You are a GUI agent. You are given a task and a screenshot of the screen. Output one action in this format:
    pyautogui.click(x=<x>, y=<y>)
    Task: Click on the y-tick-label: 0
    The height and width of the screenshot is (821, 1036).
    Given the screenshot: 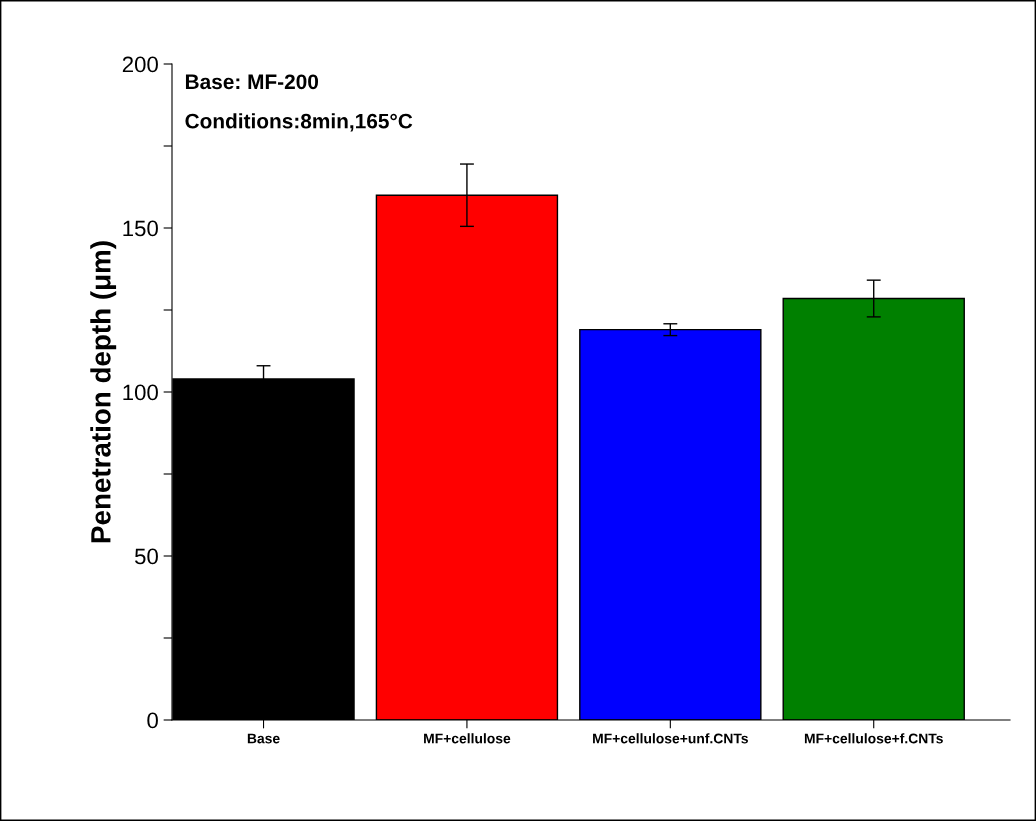 What is the action you would take?
    pyautogui.click(x=152, y=720)
    